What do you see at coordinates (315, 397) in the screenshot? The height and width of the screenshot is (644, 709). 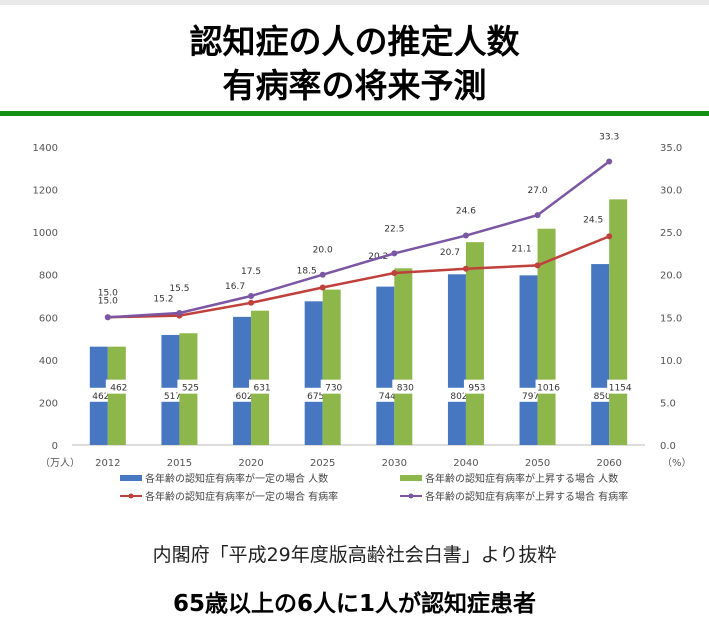 I see `bar-data-label: 675` at bounding box center [315, 397].